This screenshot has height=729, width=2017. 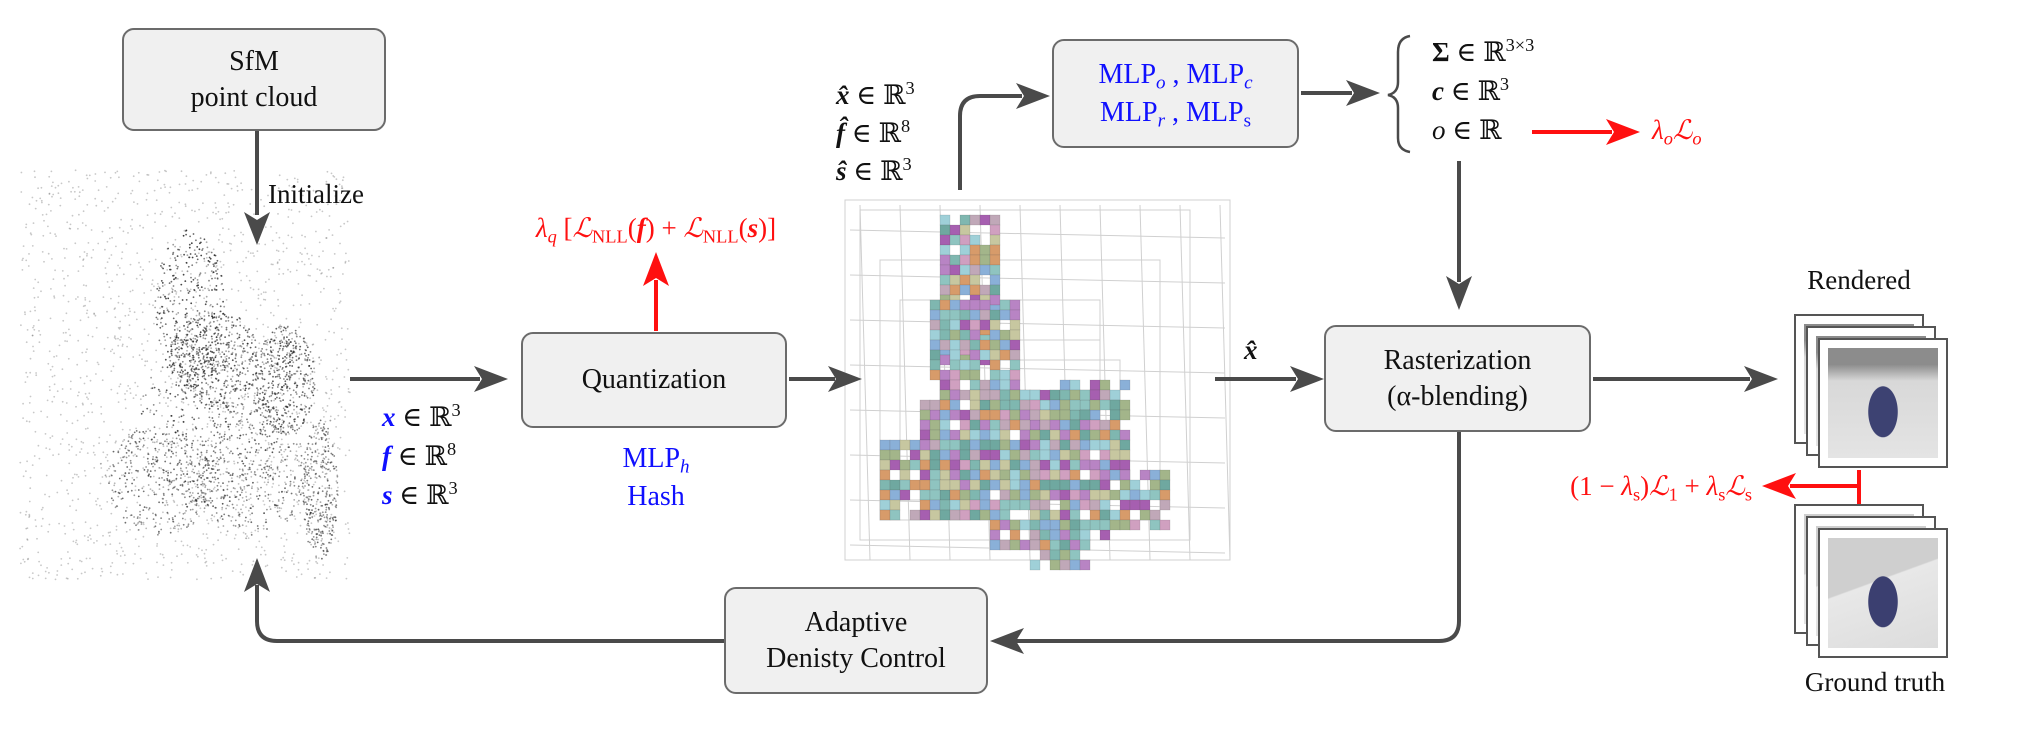 What do you see at coordinates (1204, 112) in the screenshot?
I see `math-segment: , MLP` at bounding box center [1204, 112].